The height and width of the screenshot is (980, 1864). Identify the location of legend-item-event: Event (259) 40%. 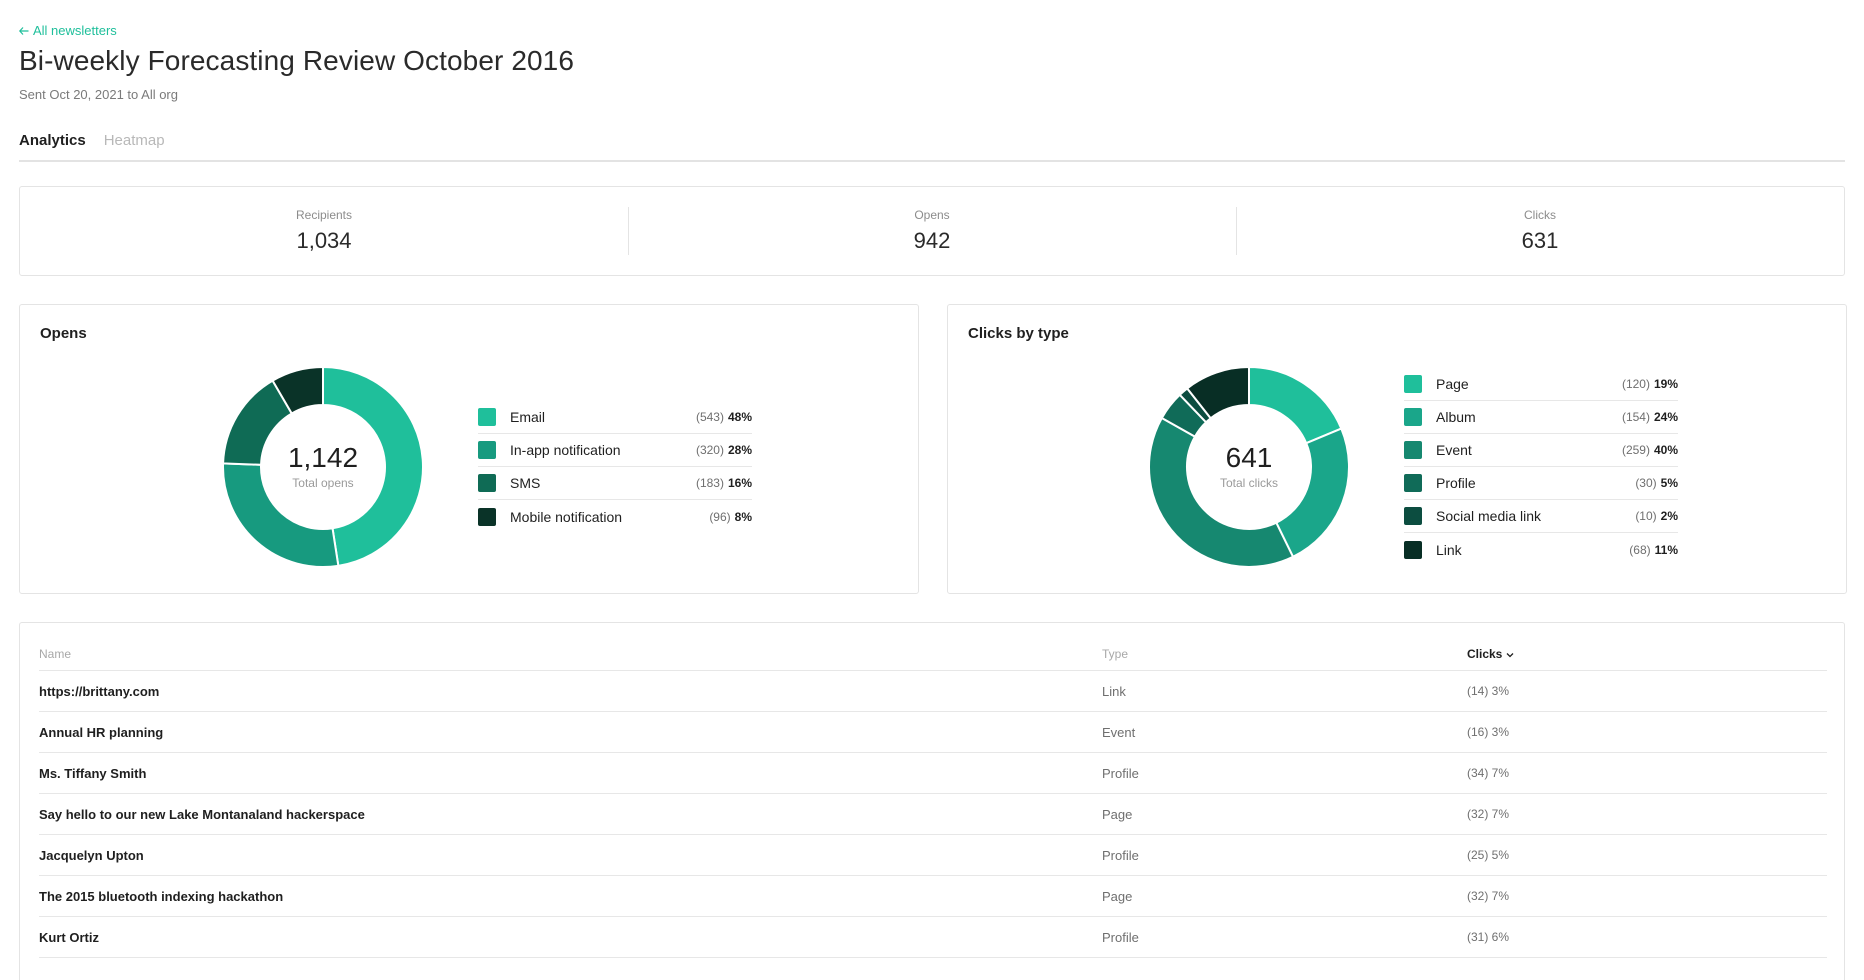
(1541, 450).